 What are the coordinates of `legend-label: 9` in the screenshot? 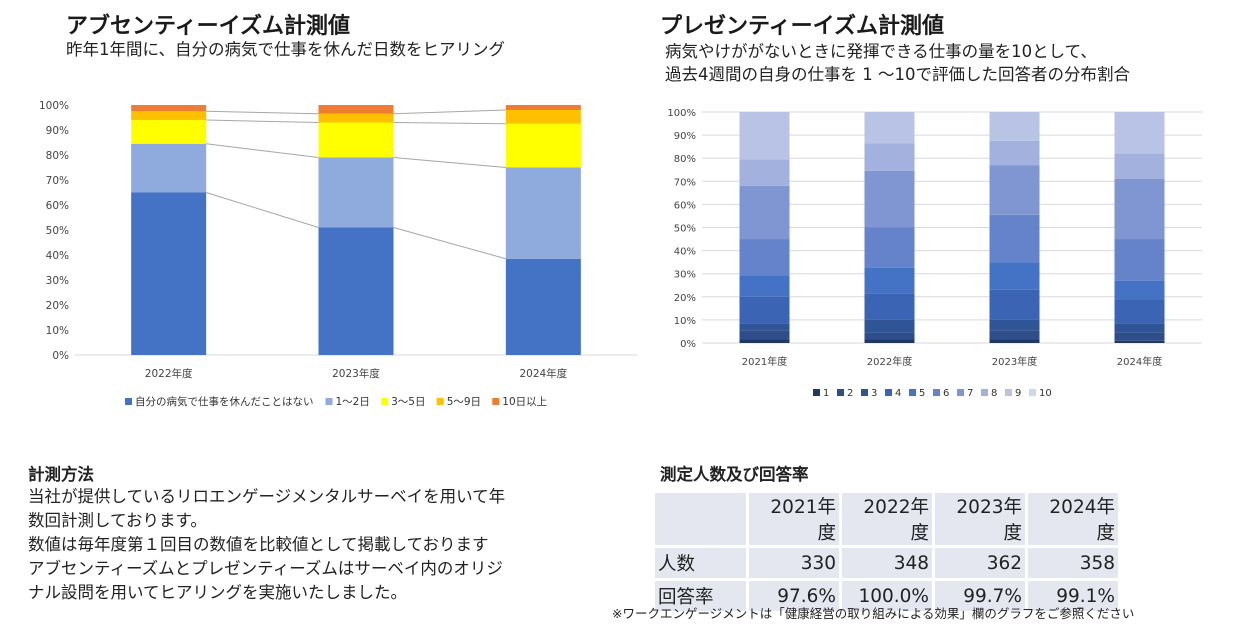 It's located at (1018, 393).